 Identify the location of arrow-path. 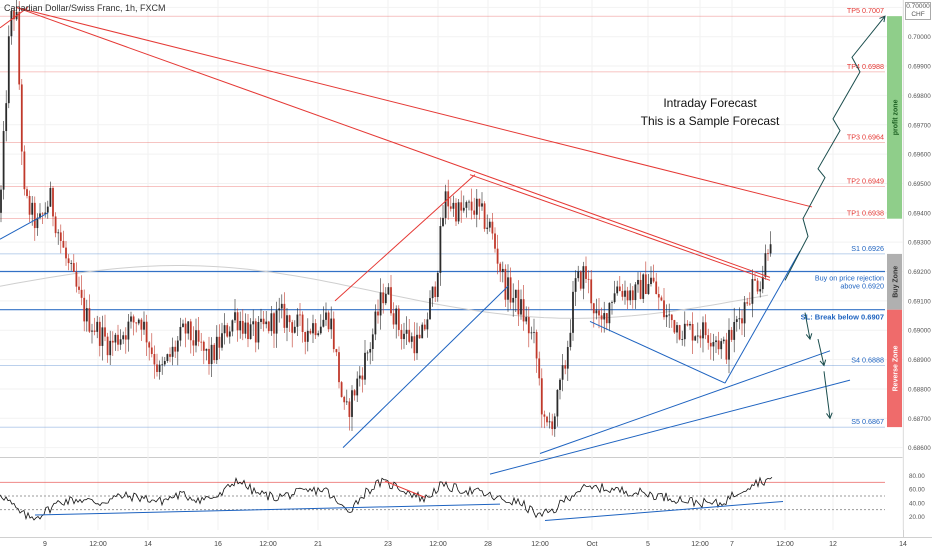
(821, 352).